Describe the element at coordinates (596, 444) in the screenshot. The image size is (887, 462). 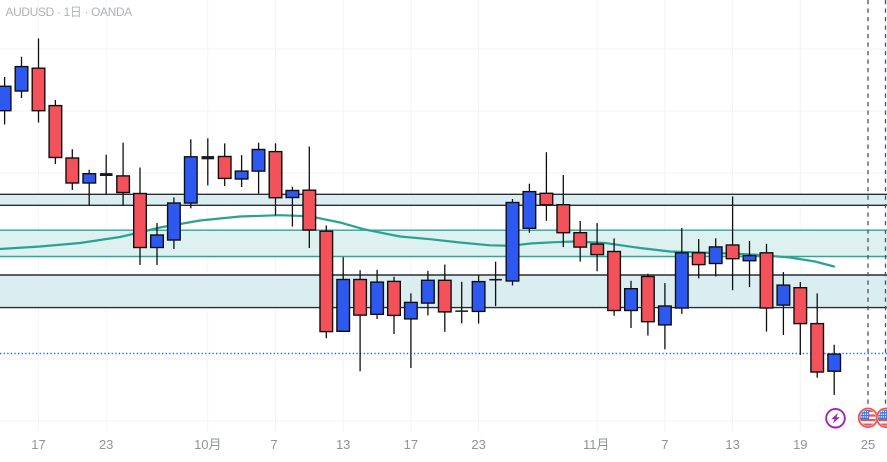
I see `svg-text: 11月` at that location.